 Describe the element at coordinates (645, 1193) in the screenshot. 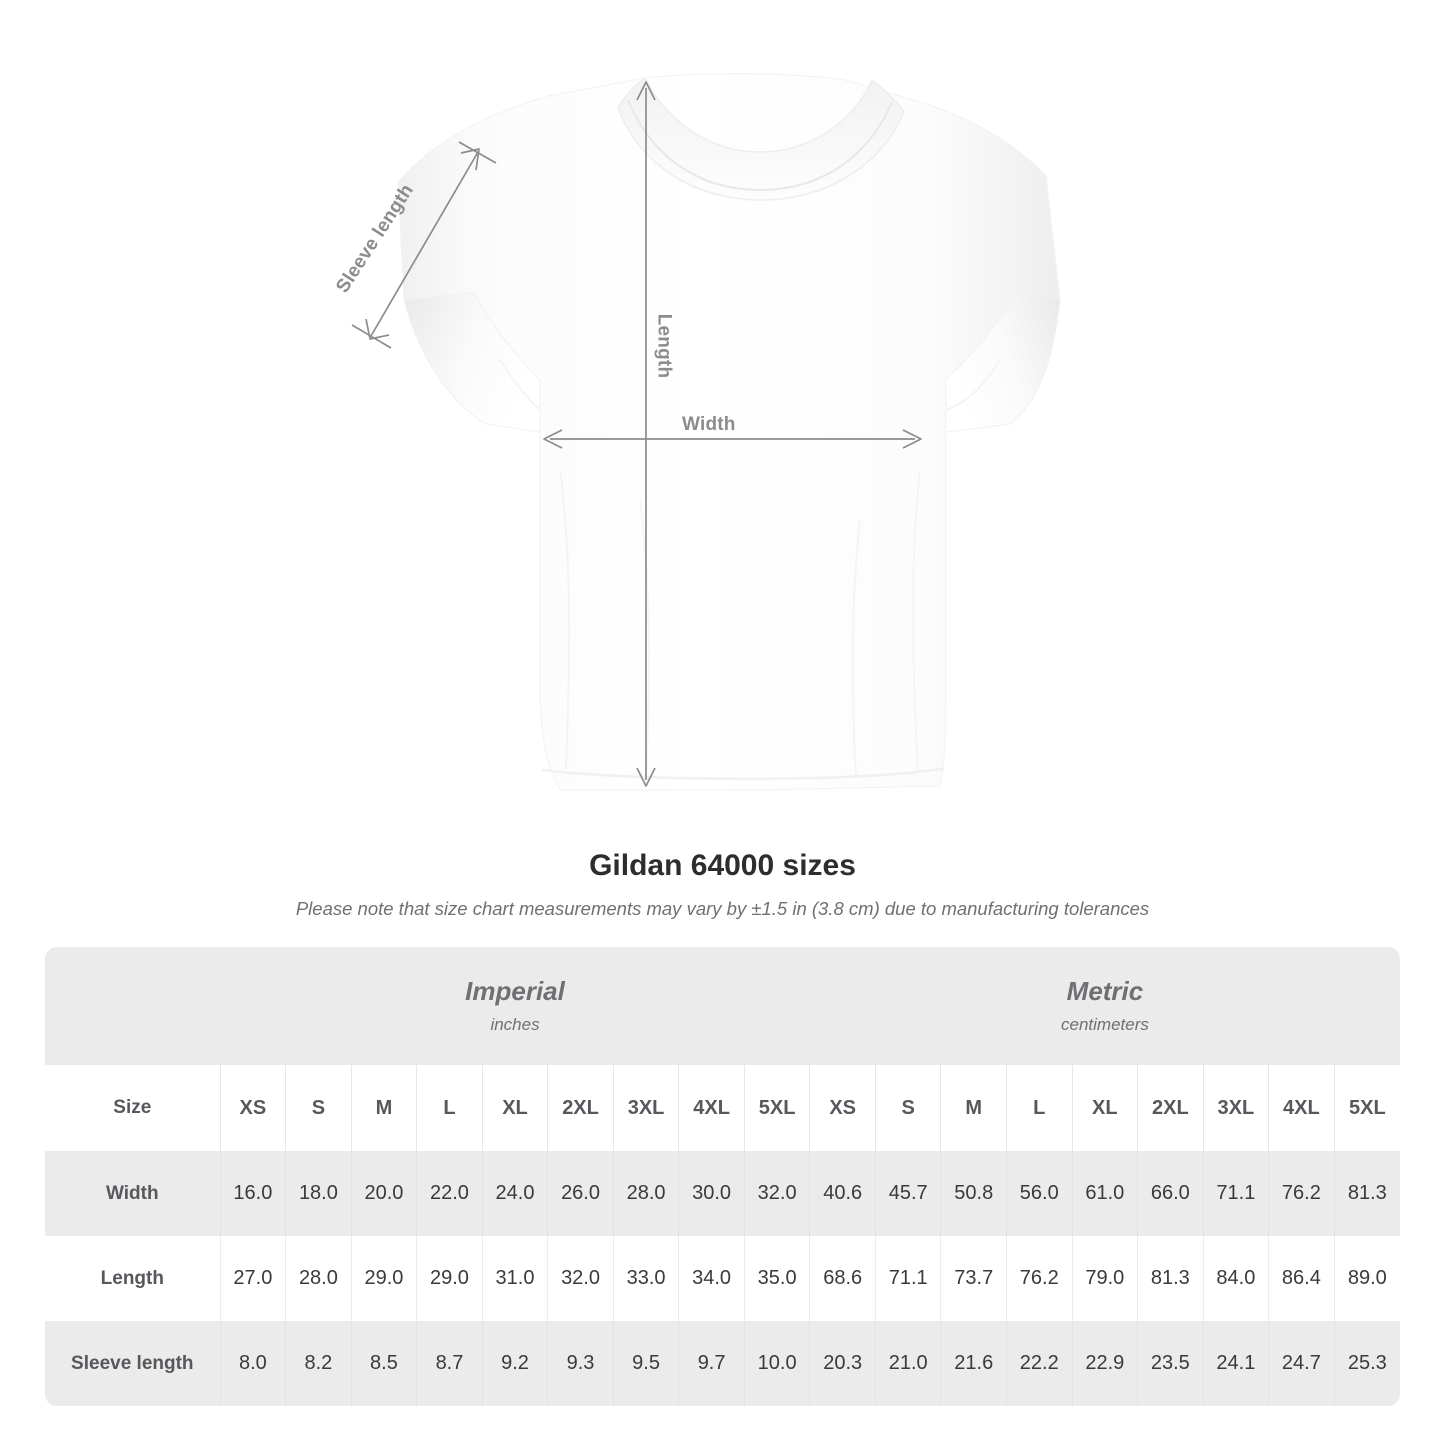

I see `cell-imperial-3xl: 28.0` at that location.